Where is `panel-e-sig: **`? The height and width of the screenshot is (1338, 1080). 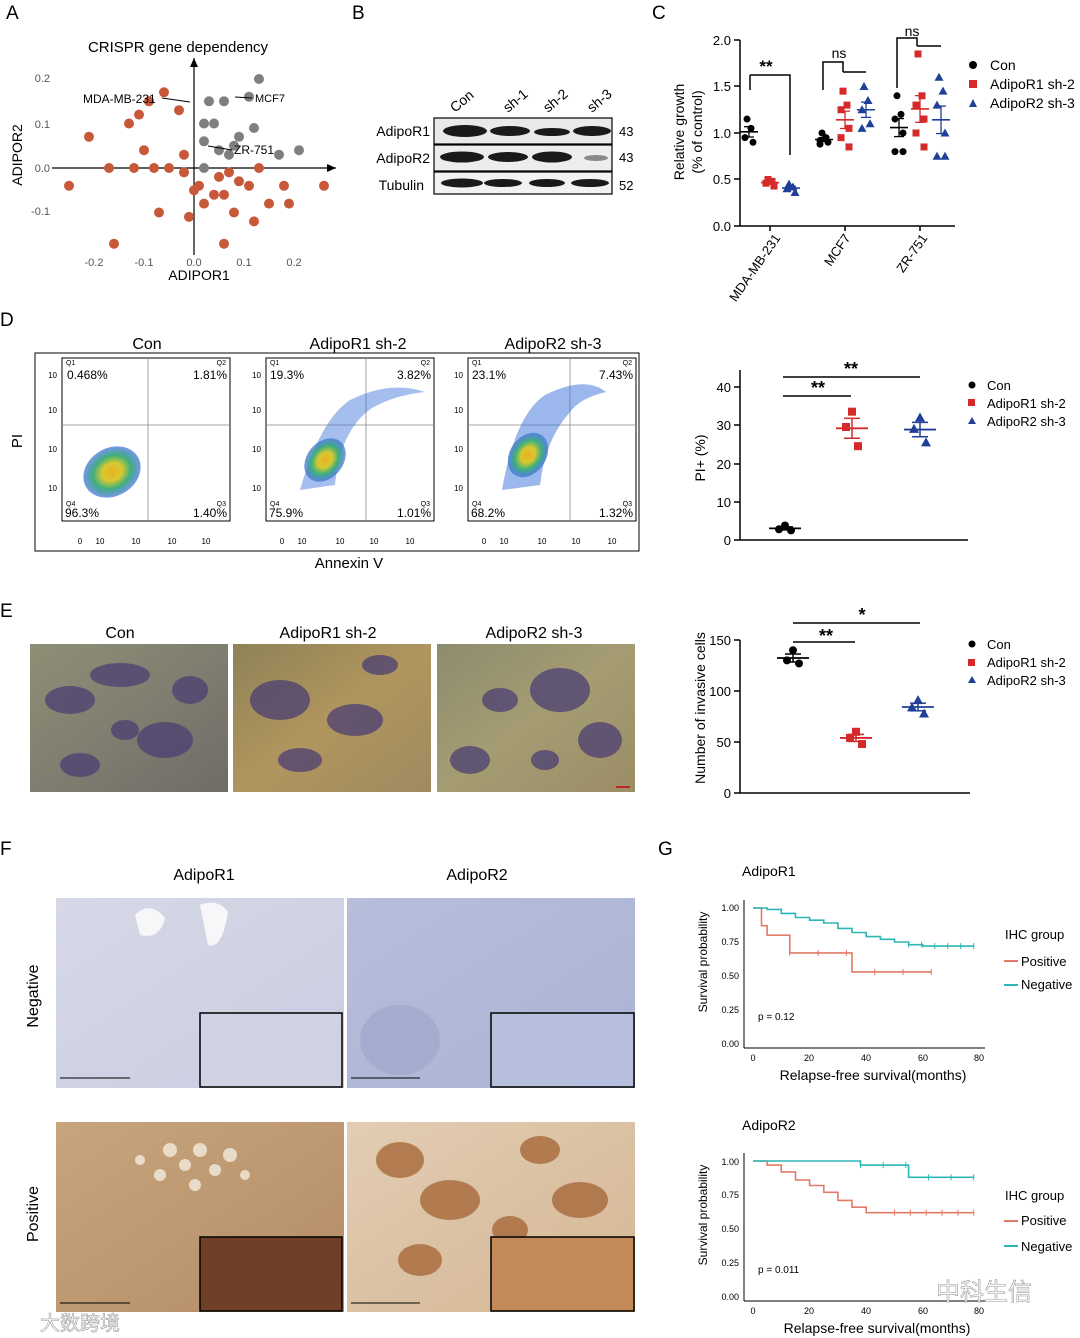
panel-e-sig: ** is located at coordinates (826, 636).